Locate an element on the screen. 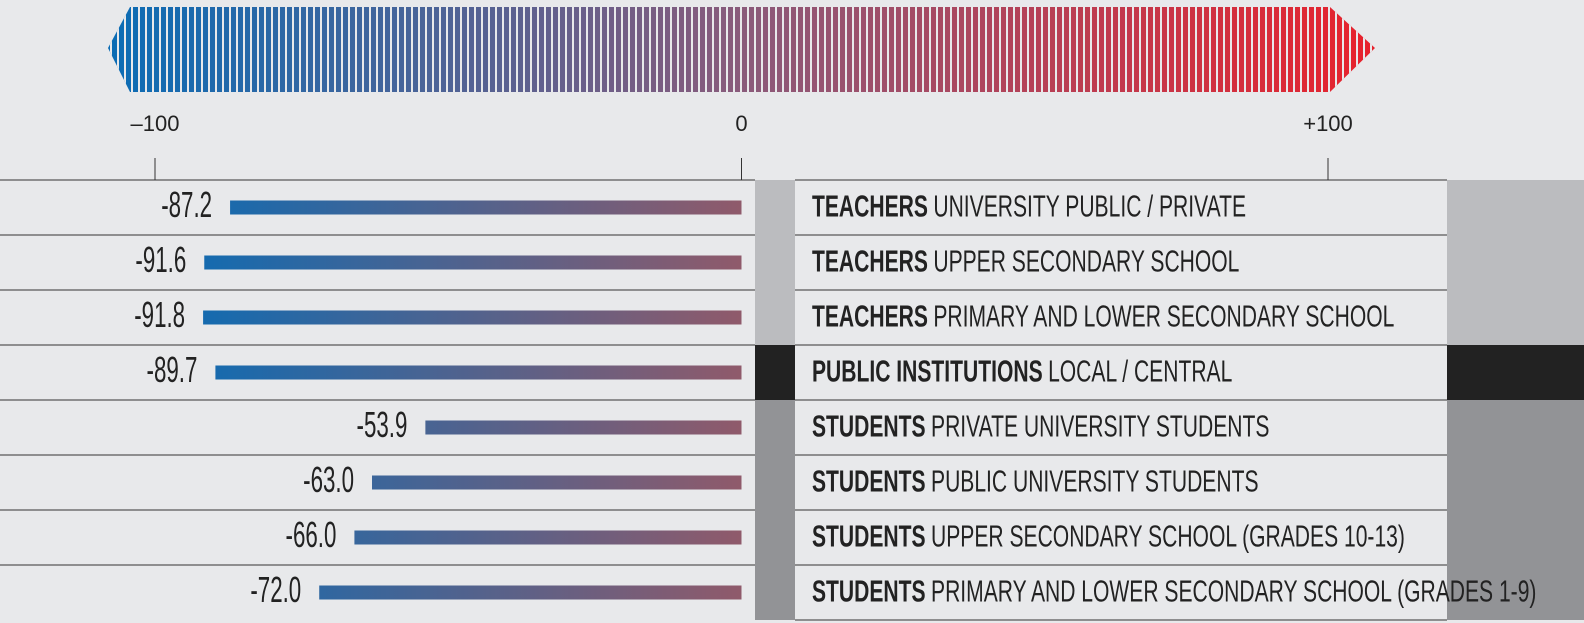 The image size is (1584, 623). value-label: -91.6 is located at coordinates (160, 261).